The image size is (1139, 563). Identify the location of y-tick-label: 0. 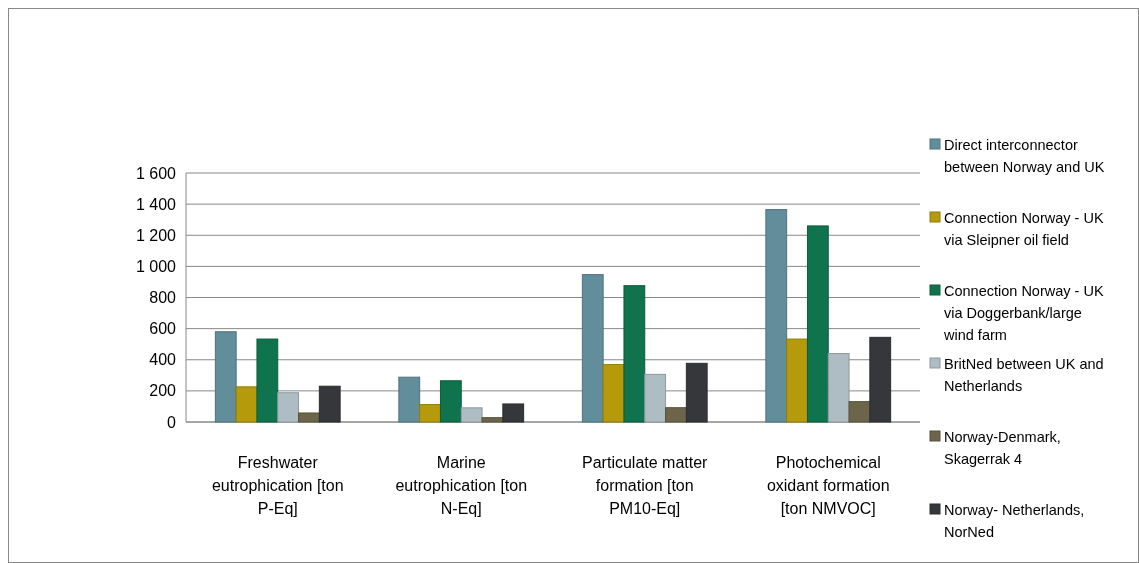
(172, 422).